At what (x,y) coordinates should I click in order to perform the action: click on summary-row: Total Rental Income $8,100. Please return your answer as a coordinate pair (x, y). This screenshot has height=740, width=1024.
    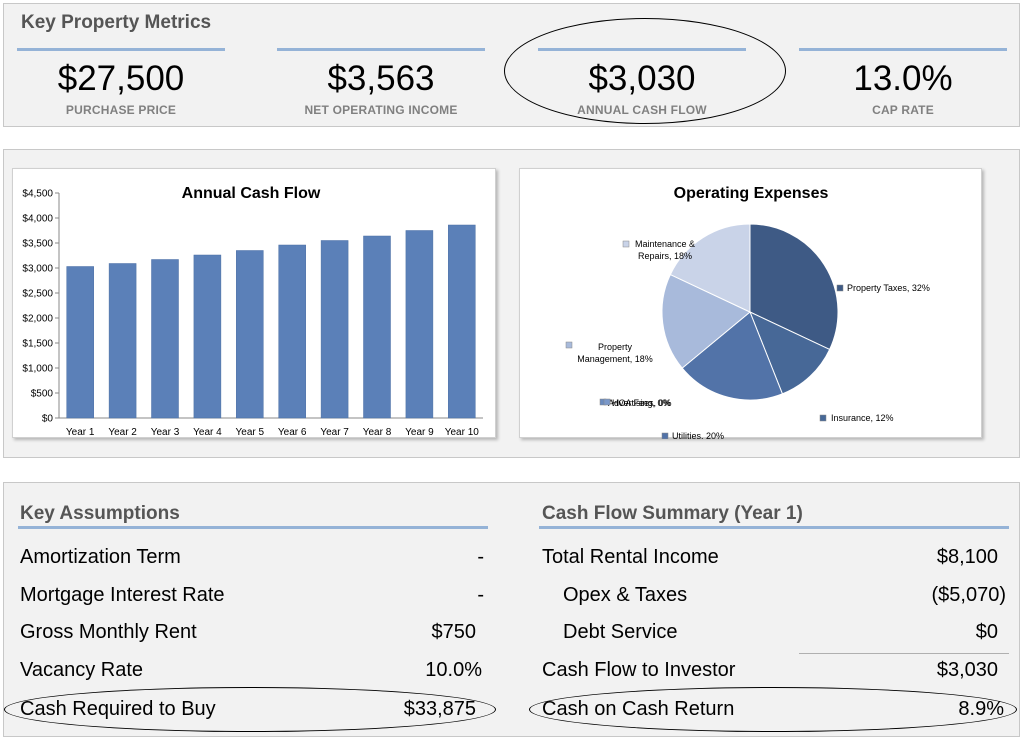
    Looking at the image, I should click on (770, 557).